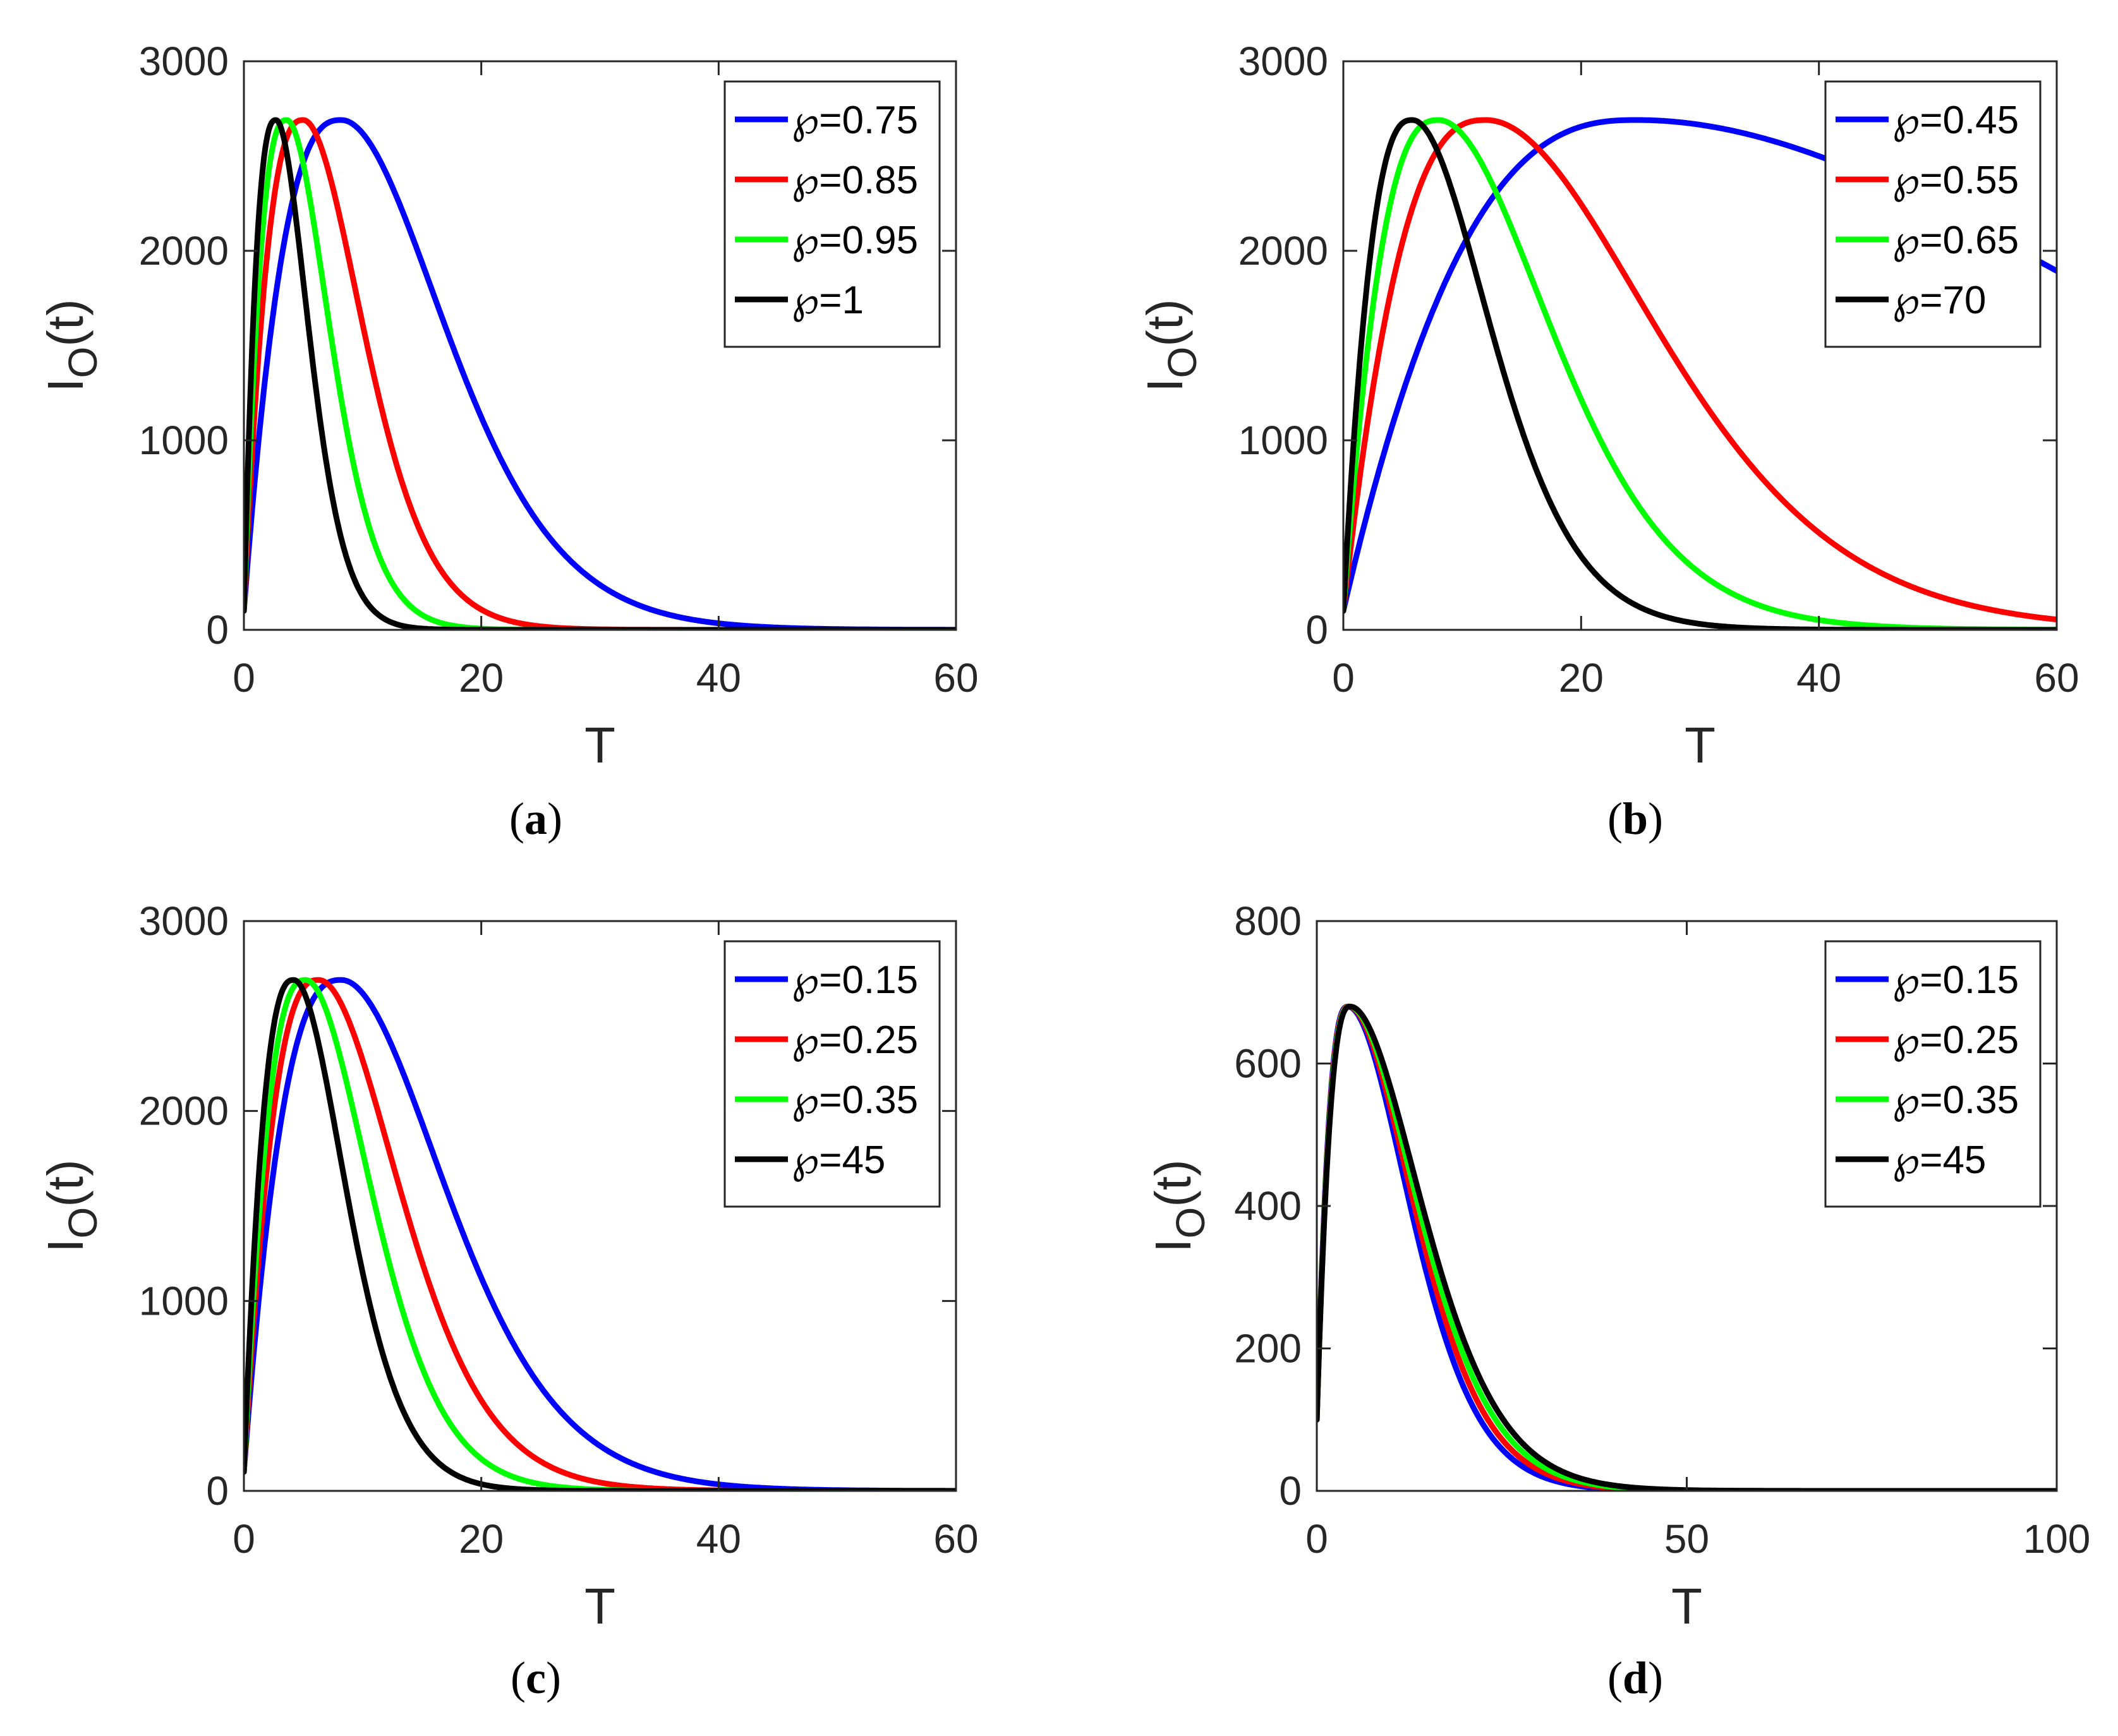  I want to click on legend-label: ℘=0.55, so click(1956, 180).